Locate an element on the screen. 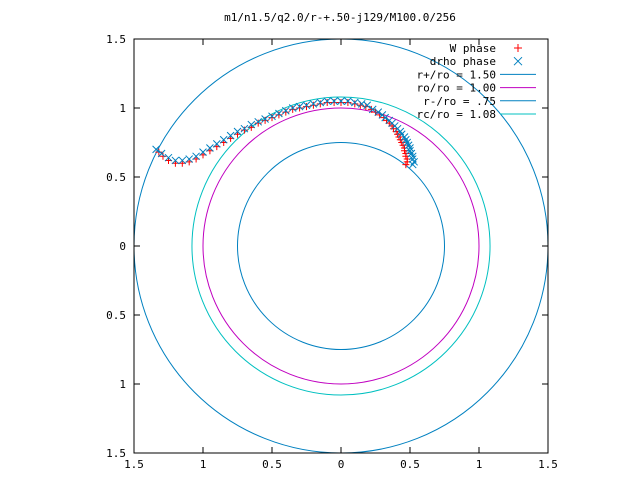  legend-label-5: rc/ro = 1.08 is located at coordinates (456, 114).